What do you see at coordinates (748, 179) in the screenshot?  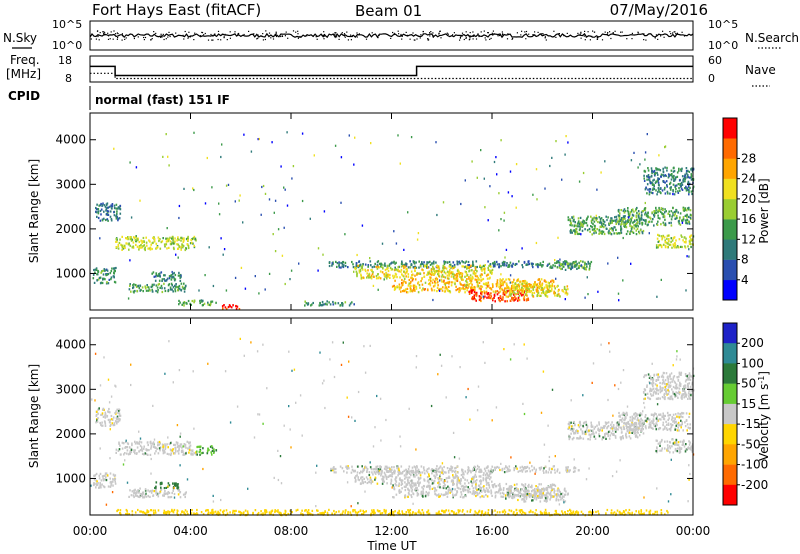 I see `power-colorbar-tick-label: 24` at bounding box center [748, 179].